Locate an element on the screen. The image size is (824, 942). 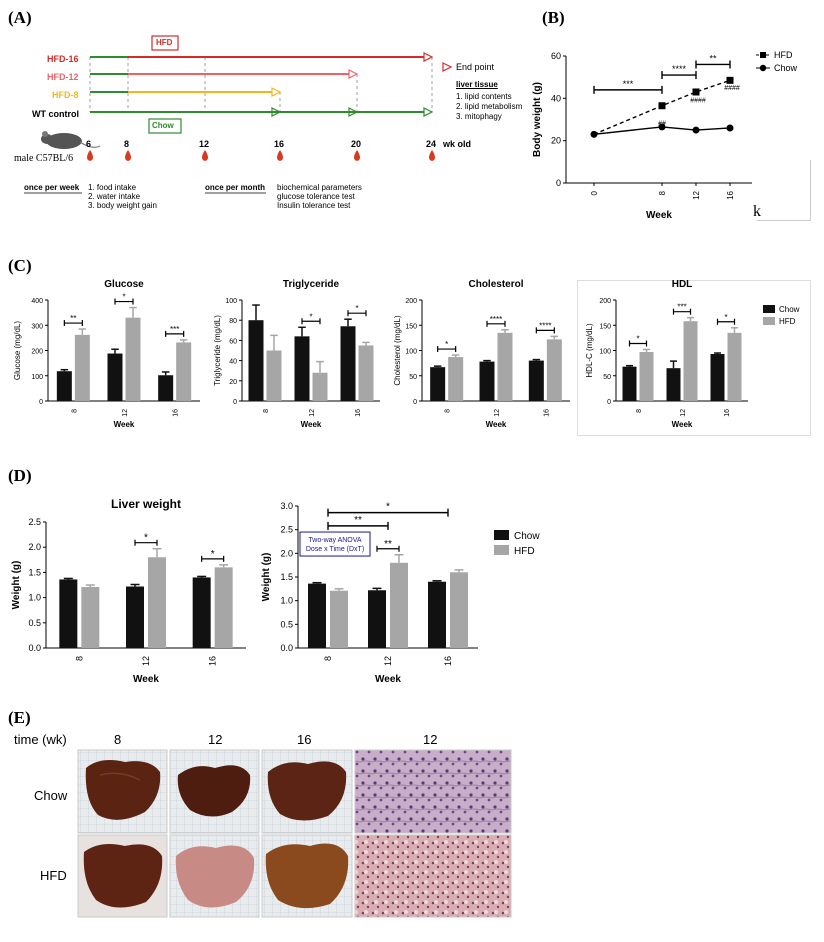
y-tick-label: 1.0 is located at coordinates (34, 598).